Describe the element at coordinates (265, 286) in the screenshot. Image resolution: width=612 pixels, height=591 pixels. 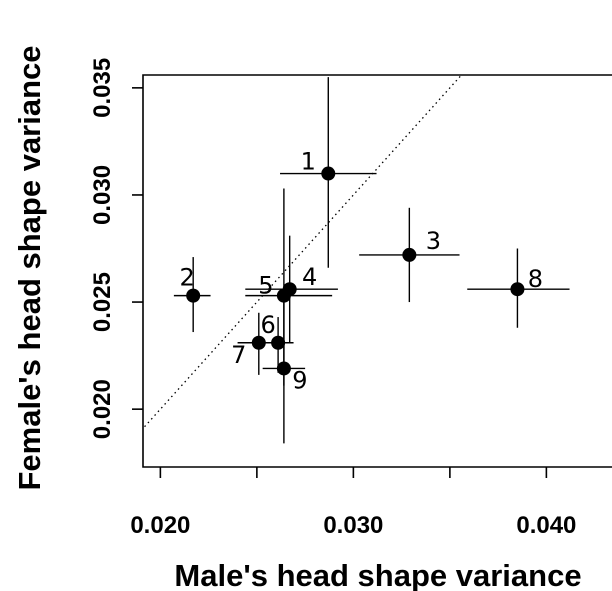
I see `point-label-5: 5` at that location.